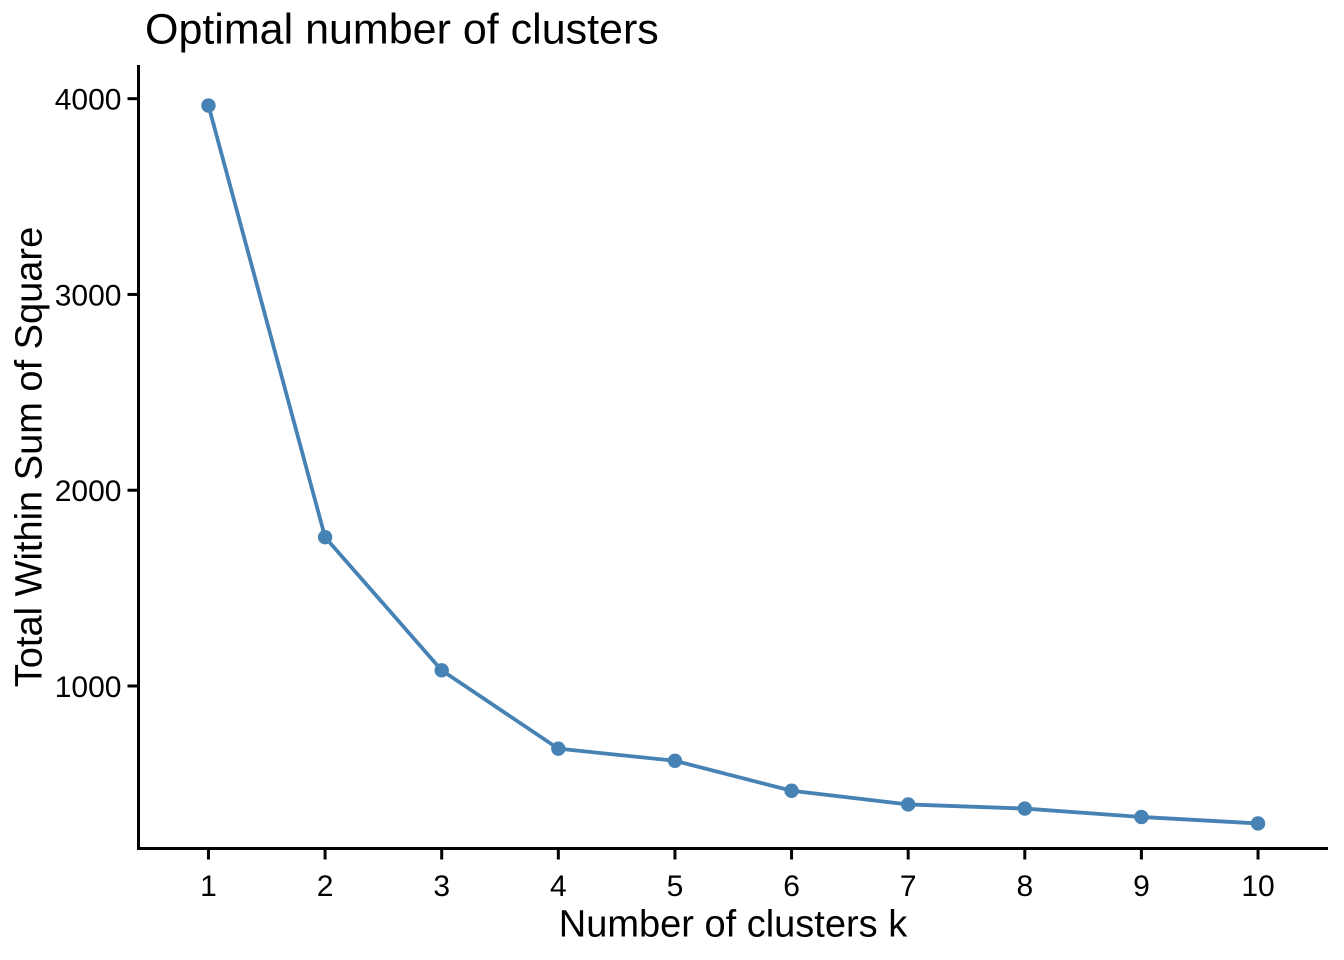  Describe the element at coordinates (791, 886) in the screenshot. I see `x-tick-label: 6` at that location.